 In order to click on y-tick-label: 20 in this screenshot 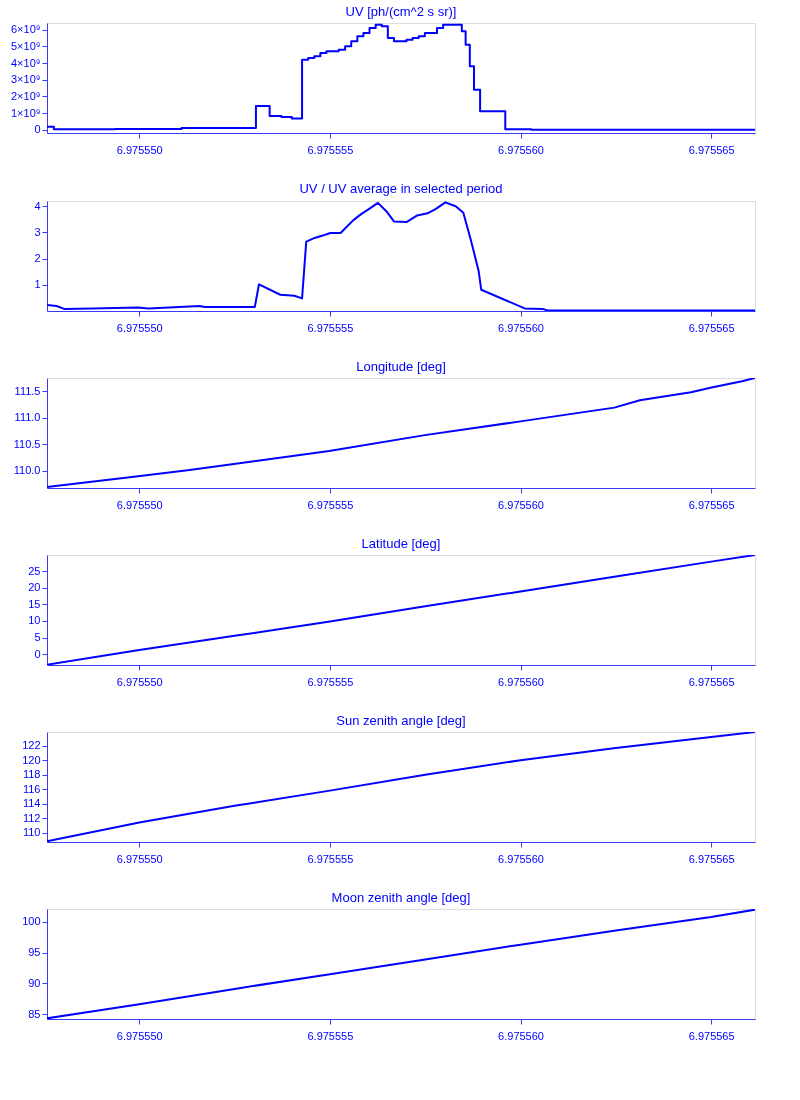, I will do `click(34, 587)`.